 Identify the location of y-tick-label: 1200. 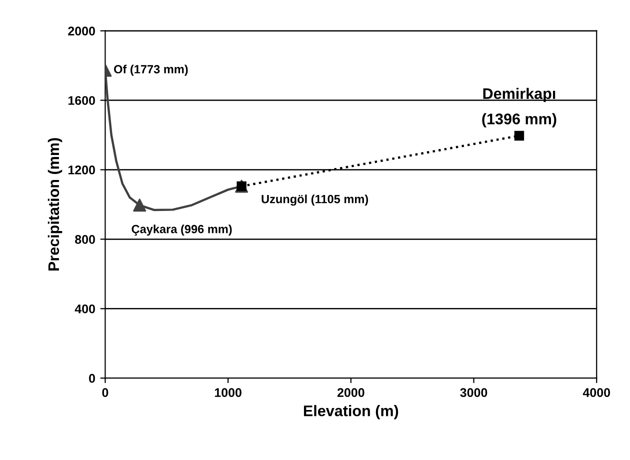
(81, 170).